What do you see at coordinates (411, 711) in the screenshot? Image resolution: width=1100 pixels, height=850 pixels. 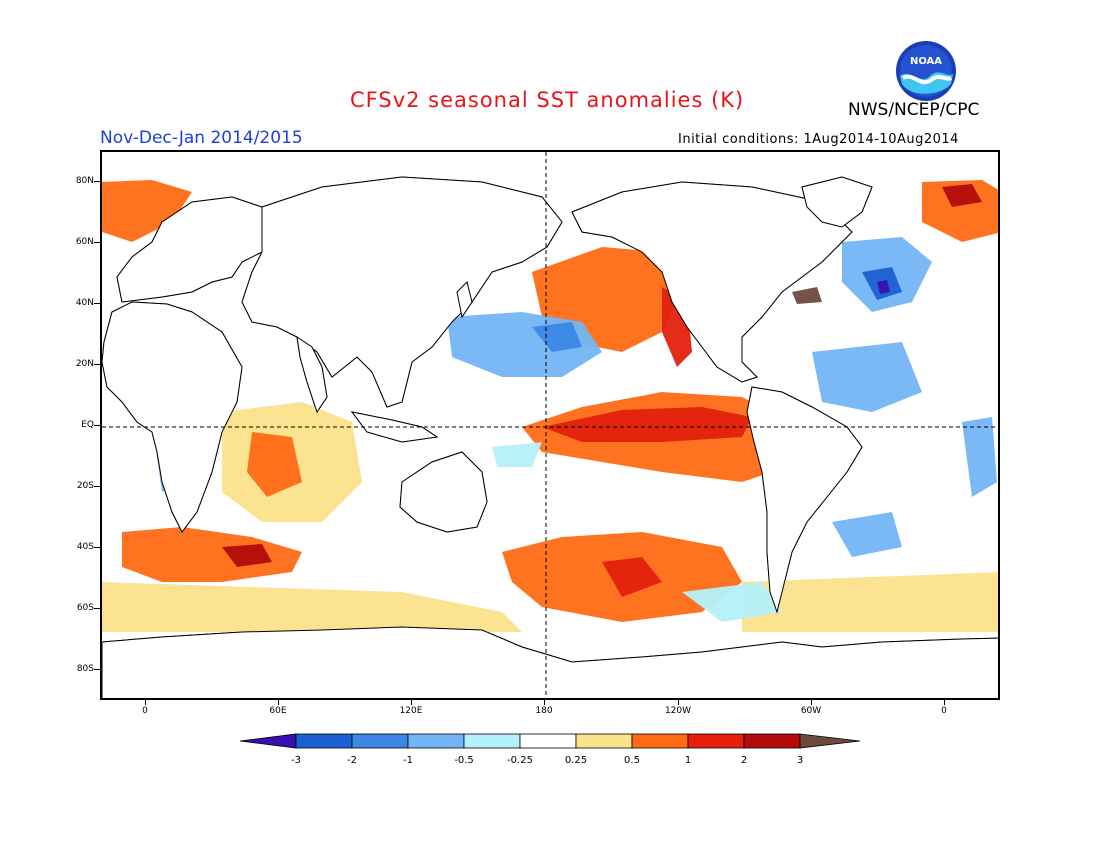 I see `lon-label: 120E` at bounding box center [411, 711].